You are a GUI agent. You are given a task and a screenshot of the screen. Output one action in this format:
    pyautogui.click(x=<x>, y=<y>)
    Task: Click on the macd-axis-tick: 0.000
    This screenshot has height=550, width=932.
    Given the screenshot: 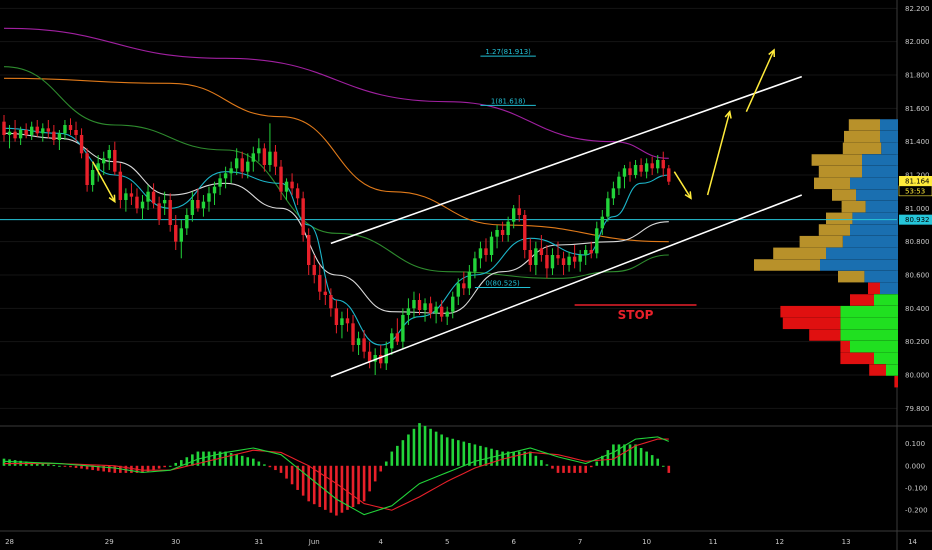 What is the action you would take?
    pyautogui.click(x=915, y=466)
    